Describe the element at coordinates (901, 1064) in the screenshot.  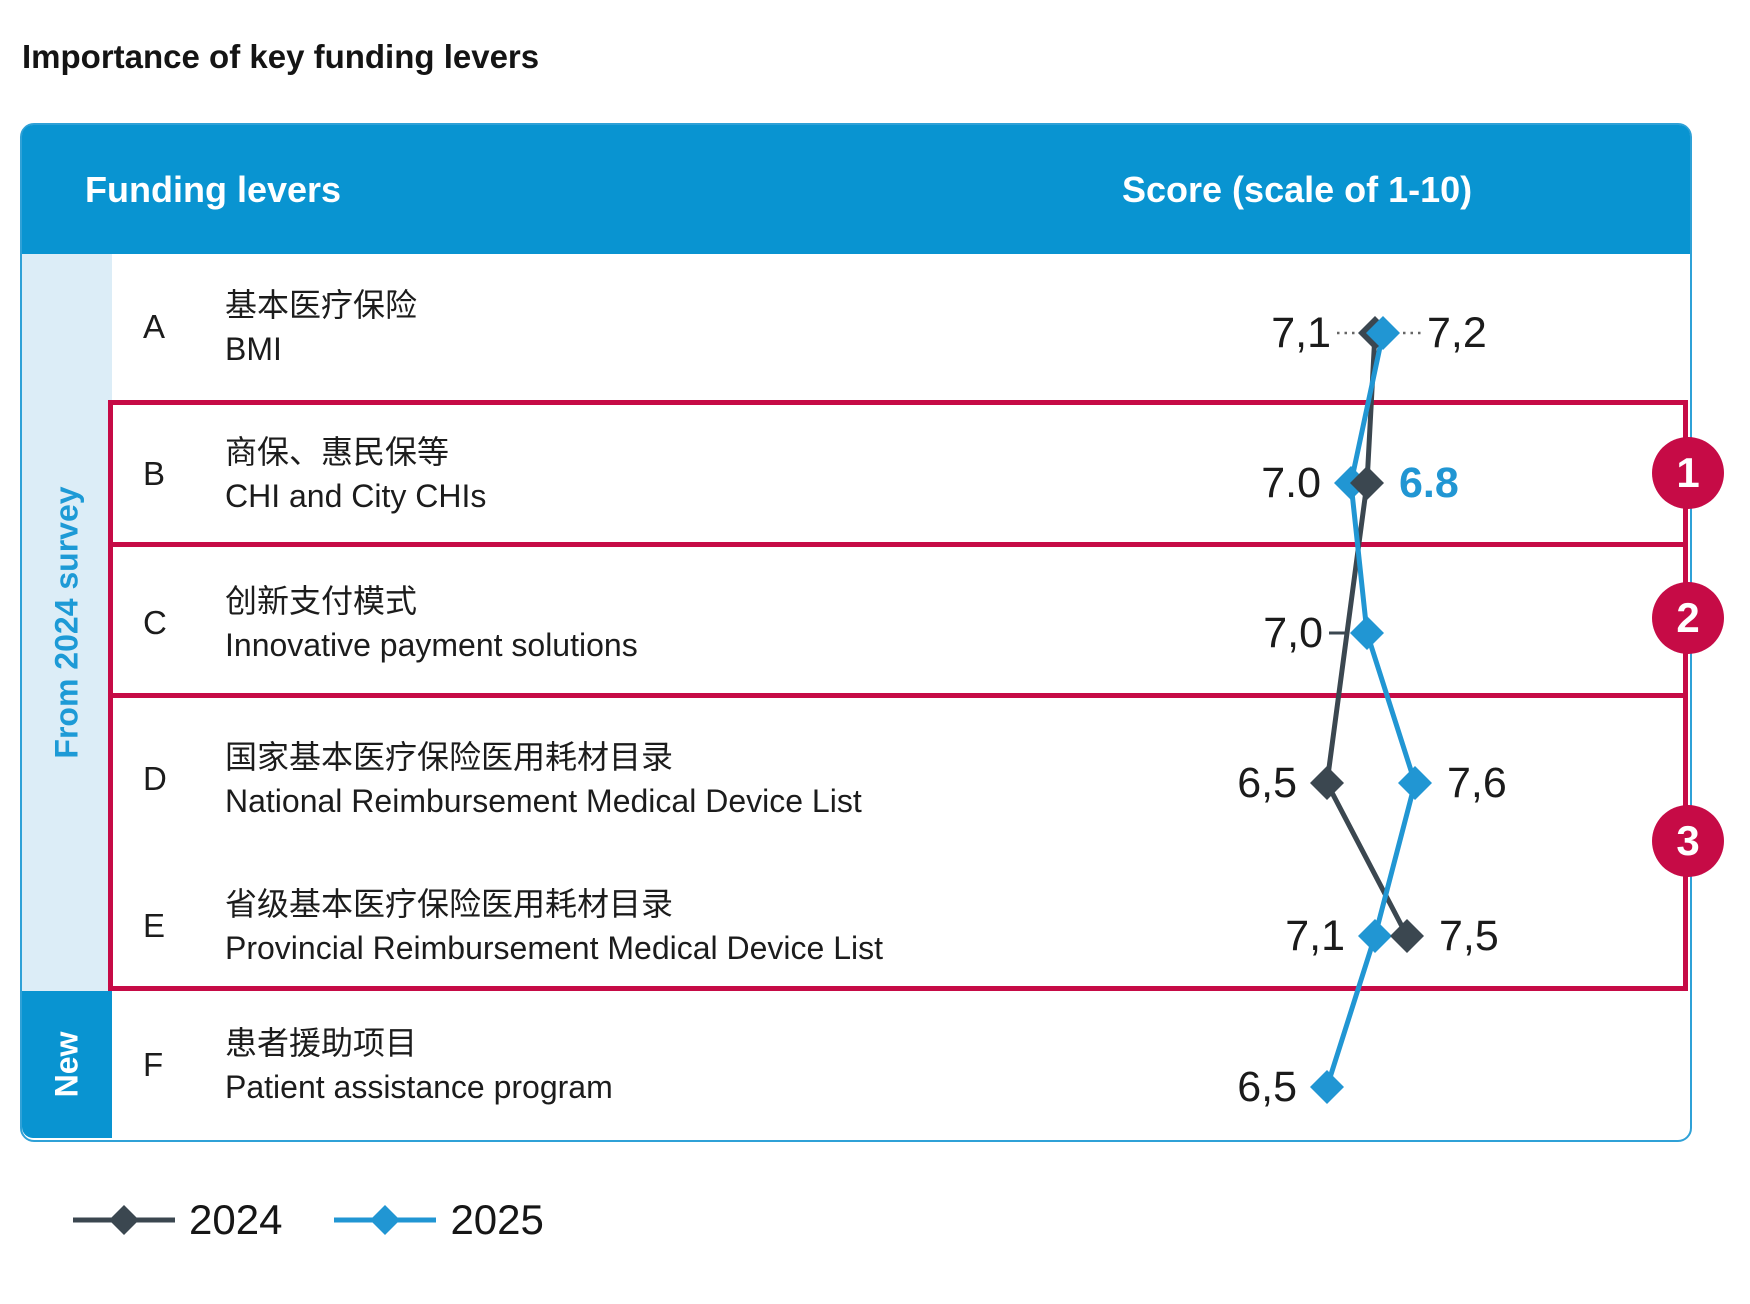
I see `table-row-F: F 患者援助项目 Patient assistance program` at that location.